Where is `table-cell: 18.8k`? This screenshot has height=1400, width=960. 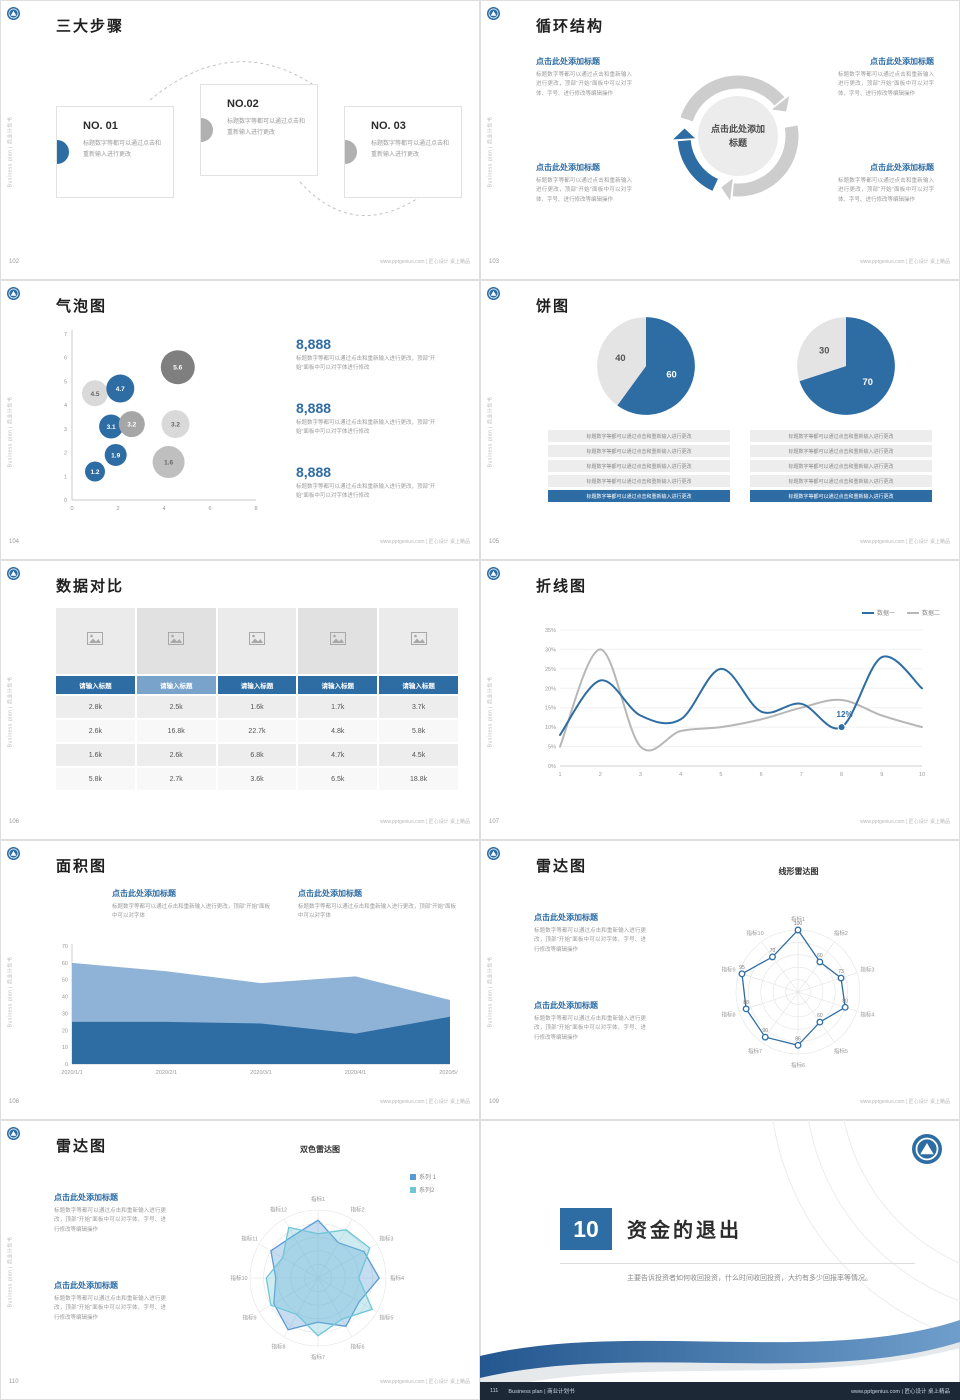 table-cell: 18.8k is located at coordinates (418, 779).